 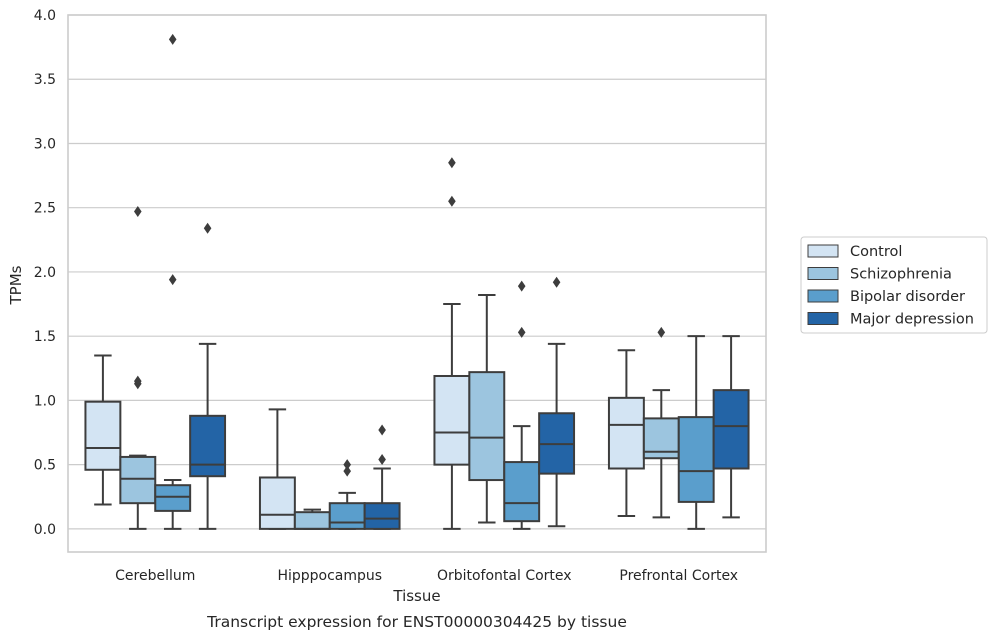 I want to click on y-tick-labels: 0.0 0.5 1.0 1.5 2.0 2.5 3.0 3.5 4.0, so click(x=45, y=273).